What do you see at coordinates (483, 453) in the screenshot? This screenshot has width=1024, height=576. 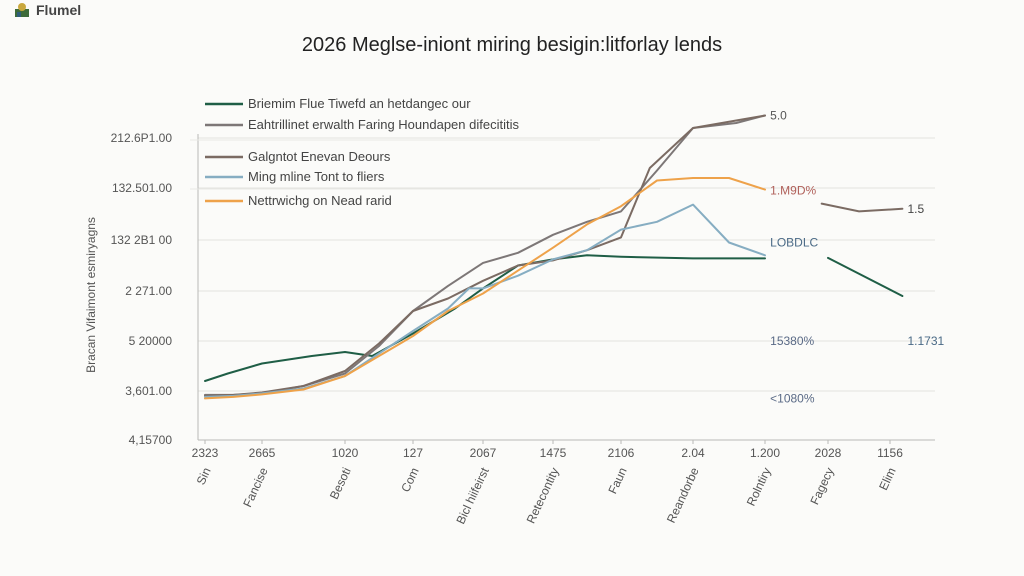 I see `x-tick-label: 2067` at bounding box center [483, 453].